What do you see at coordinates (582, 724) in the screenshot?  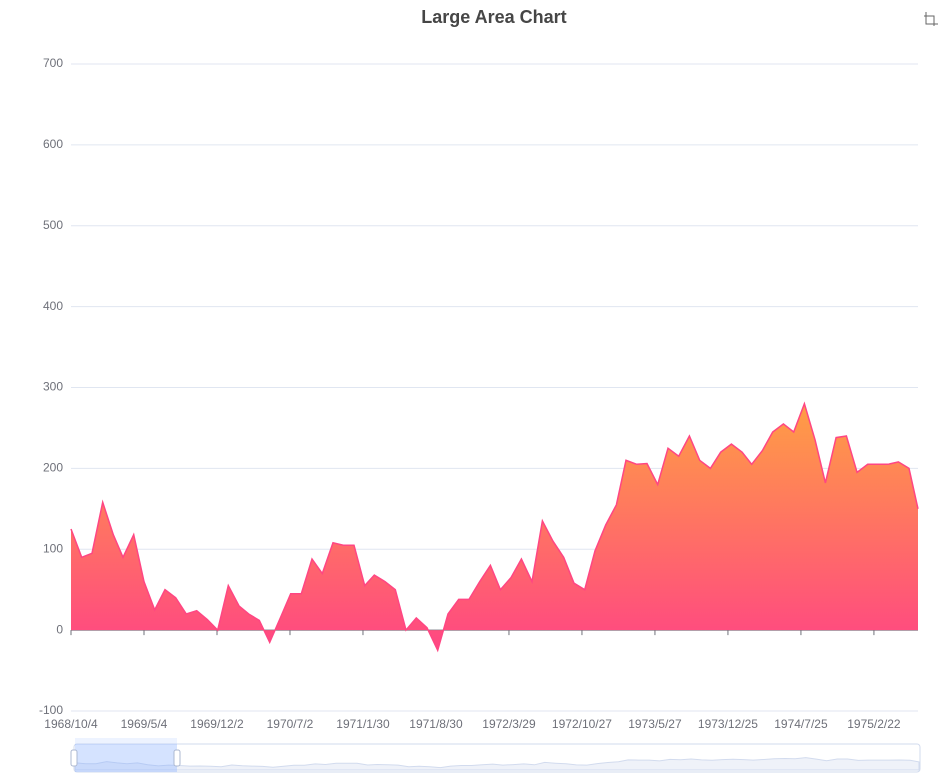 I see `x-tick-label: 1972/10/27` at bounding box center [582, 724].